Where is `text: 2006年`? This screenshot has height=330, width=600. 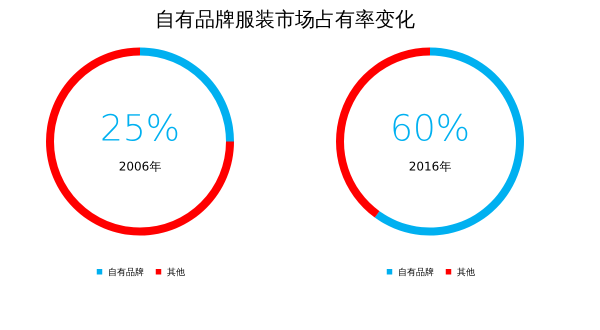
text: 2006年 is located at coordinates (140, 167).